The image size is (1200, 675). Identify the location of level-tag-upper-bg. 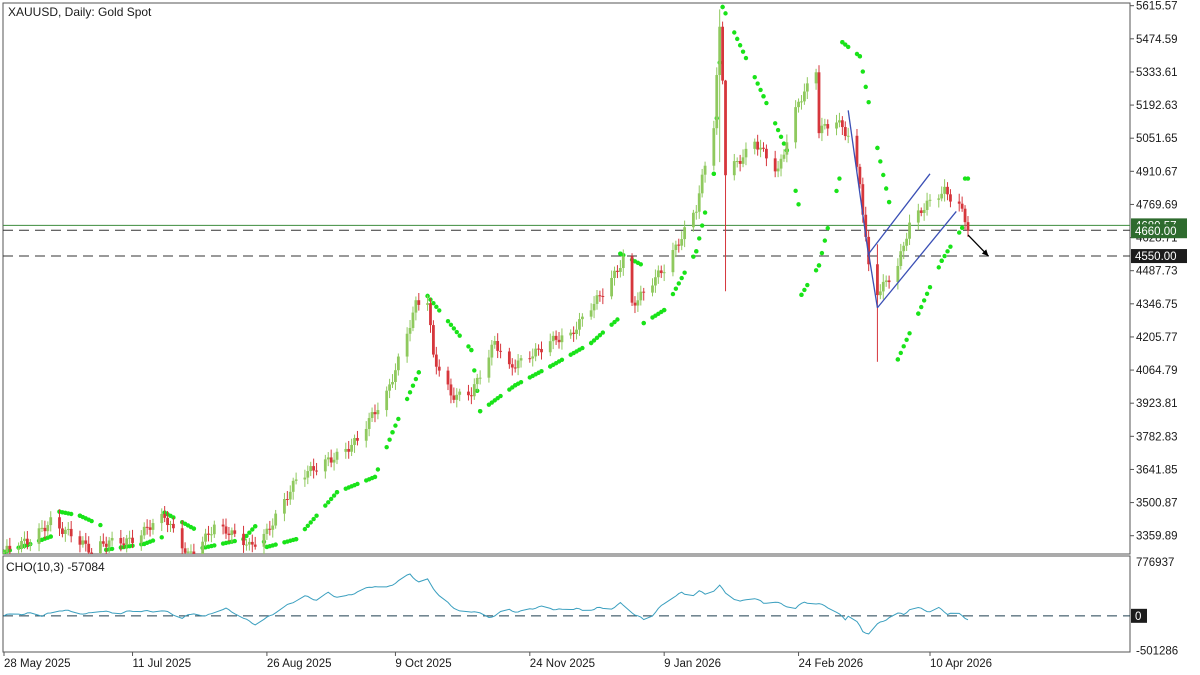
(1159, 231).